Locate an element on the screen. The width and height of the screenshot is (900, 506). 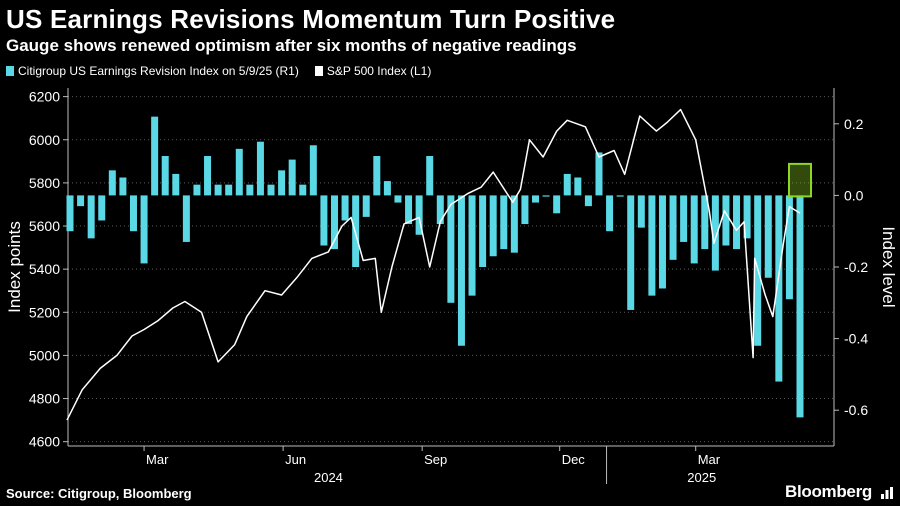
right-tick-label-4: -0.6 is located at coordinates (856, 410).